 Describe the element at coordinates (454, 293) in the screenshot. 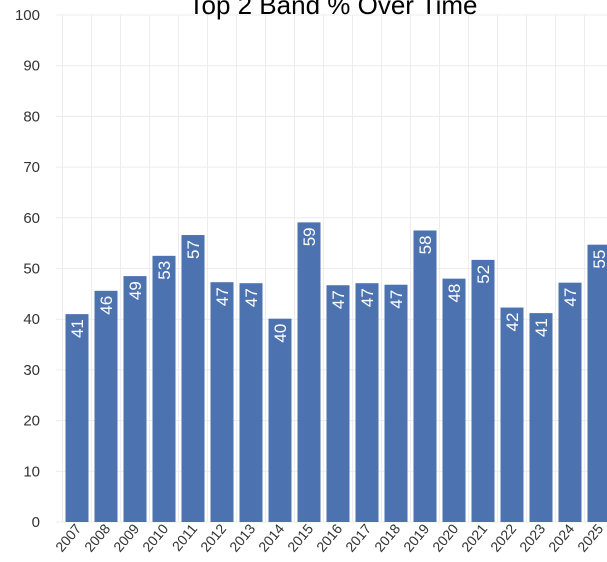

I see `bar-label-2020: 48` at that location.